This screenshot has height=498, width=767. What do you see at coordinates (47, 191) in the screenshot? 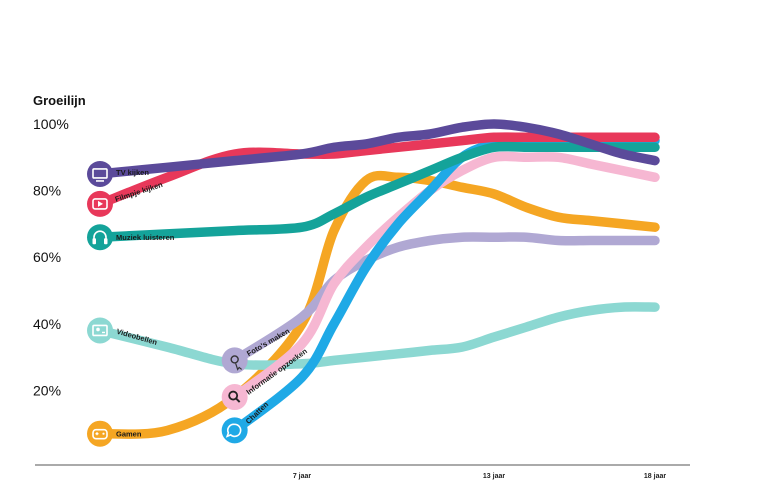
I see `y-tick-label: 80%` at bounding box center [47, 191].